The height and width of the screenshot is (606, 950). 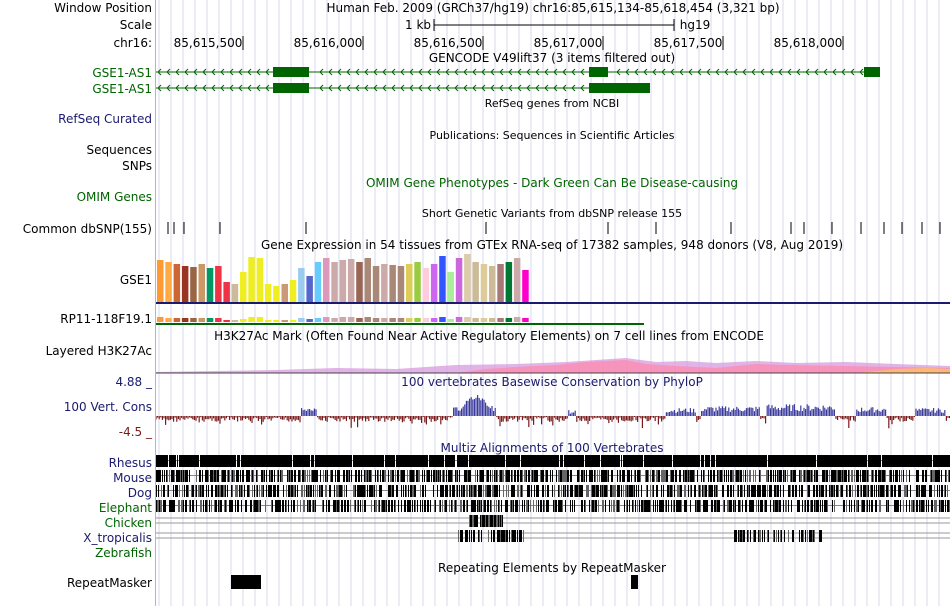 What do you see at coordinates (553, 498) in the screenshot?
I see `multiz-alignment-rows` at bounding box center [553, 498].